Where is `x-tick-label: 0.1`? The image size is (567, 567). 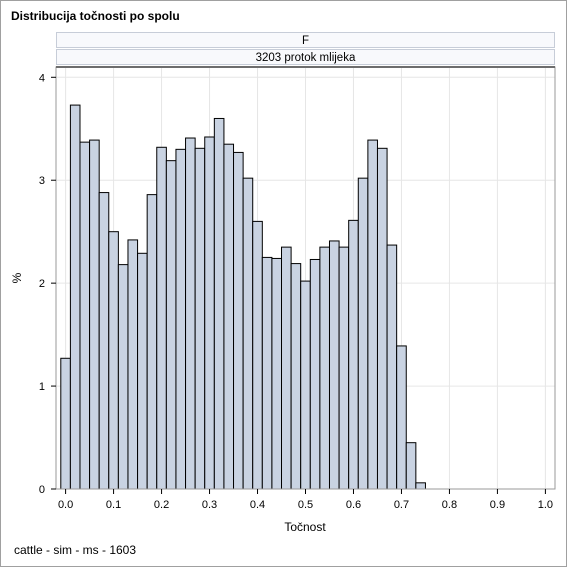
x-tick-label: 0.1 is located at coordinates (113, 505).